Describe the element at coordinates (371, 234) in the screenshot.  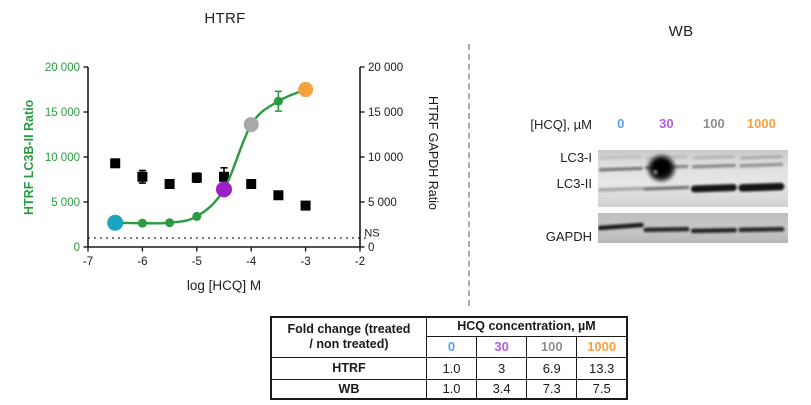
I see `svg-text: NS` at that location.